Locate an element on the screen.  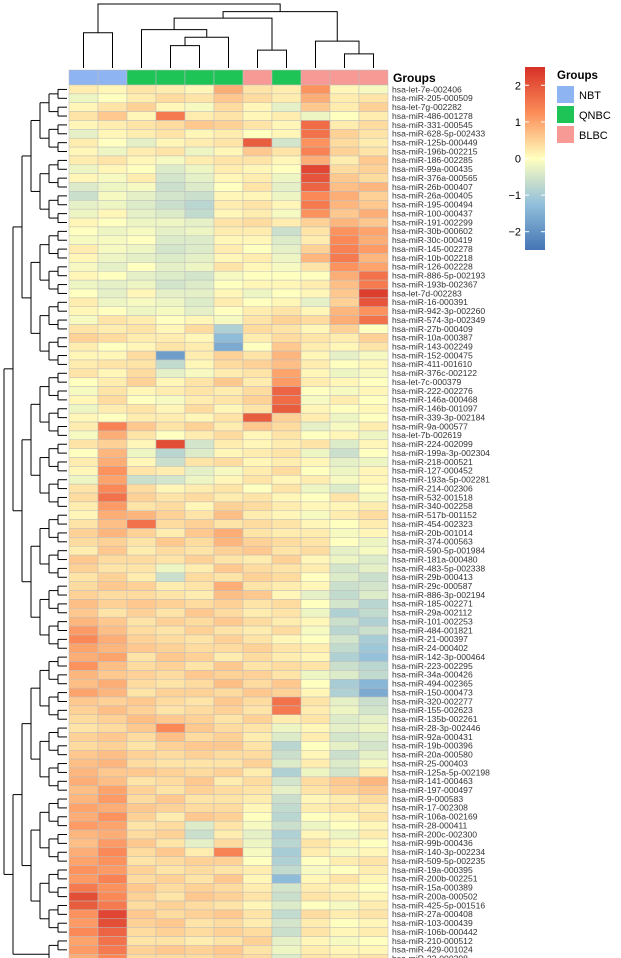
row-label: hsa-miR-142-3p-000464 is located at coordinates (438, 657).